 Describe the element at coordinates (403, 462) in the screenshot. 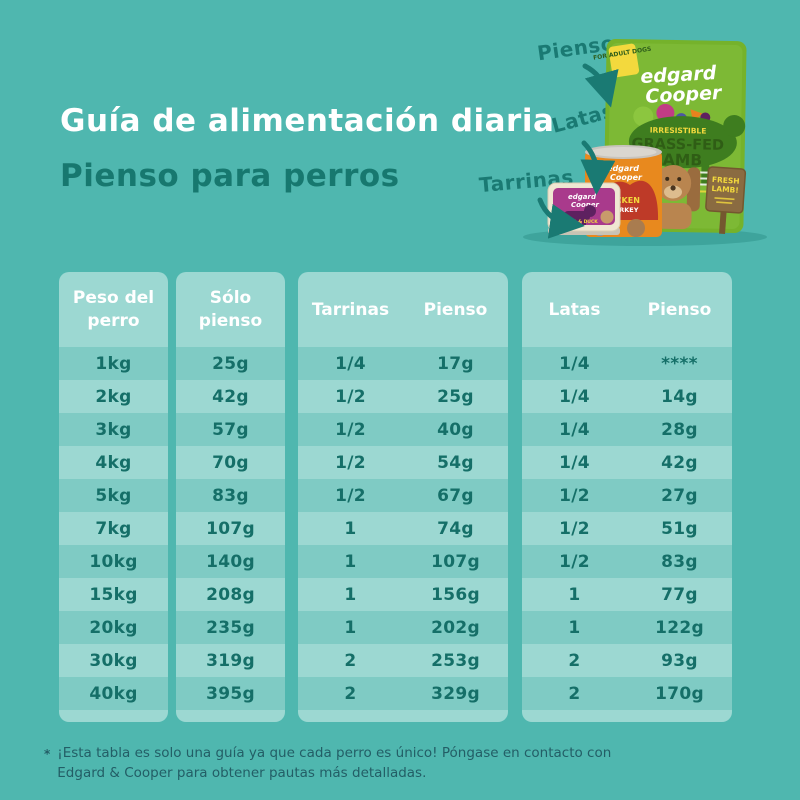

I see `table-row: 1/2 54g` at that location.